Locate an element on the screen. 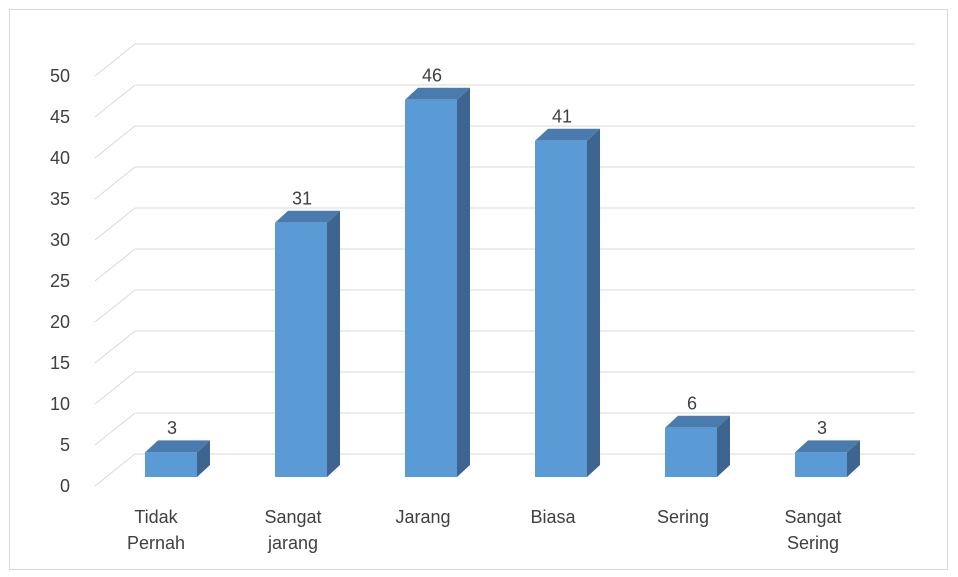  y-tick-label: 5 is located at coordinates (65, 445).